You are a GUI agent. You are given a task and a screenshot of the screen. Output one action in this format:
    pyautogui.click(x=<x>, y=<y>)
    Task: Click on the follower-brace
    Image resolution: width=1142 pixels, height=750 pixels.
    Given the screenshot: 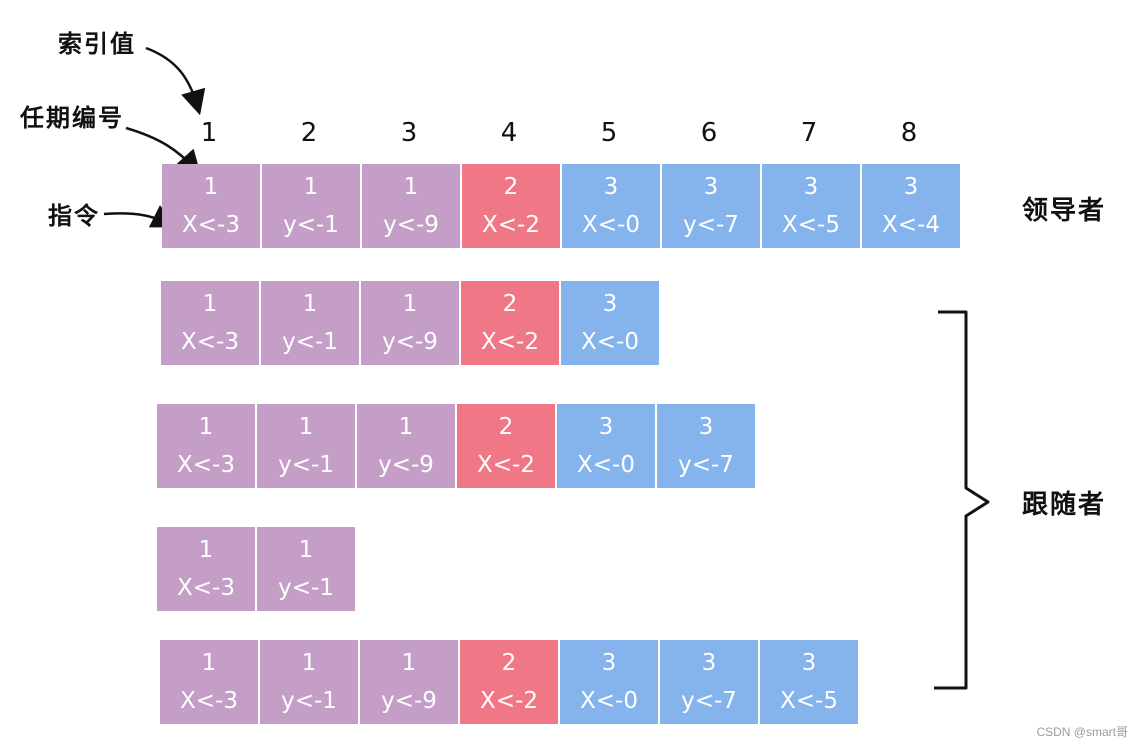 What is the action you would take?
    pyautogui.click(x=962, y=500)
    